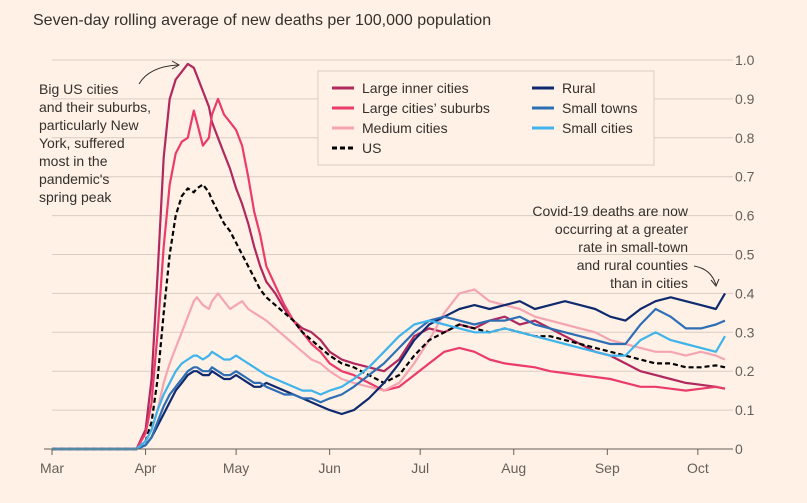 This screenshot has width=807, height=503. Describe the element at coordinates (610, 211) in the screenshot. I see `annotation-right-line: Covid-19 deaths are now` at that location.